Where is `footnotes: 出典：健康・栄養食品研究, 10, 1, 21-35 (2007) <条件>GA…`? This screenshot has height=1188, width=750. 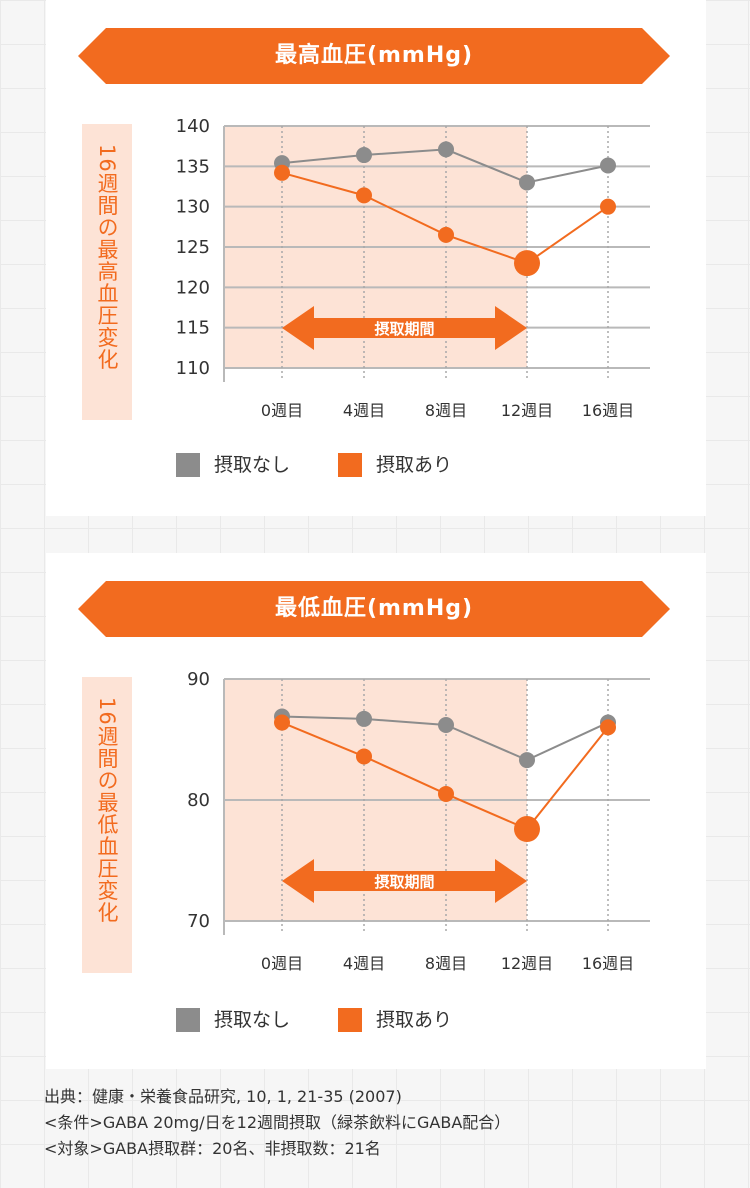 footnotes: 出典：健康・栄養食品研究, 10, 1, 21-35 (2007) <条件>GA… is located at coordinates (389, 1123).